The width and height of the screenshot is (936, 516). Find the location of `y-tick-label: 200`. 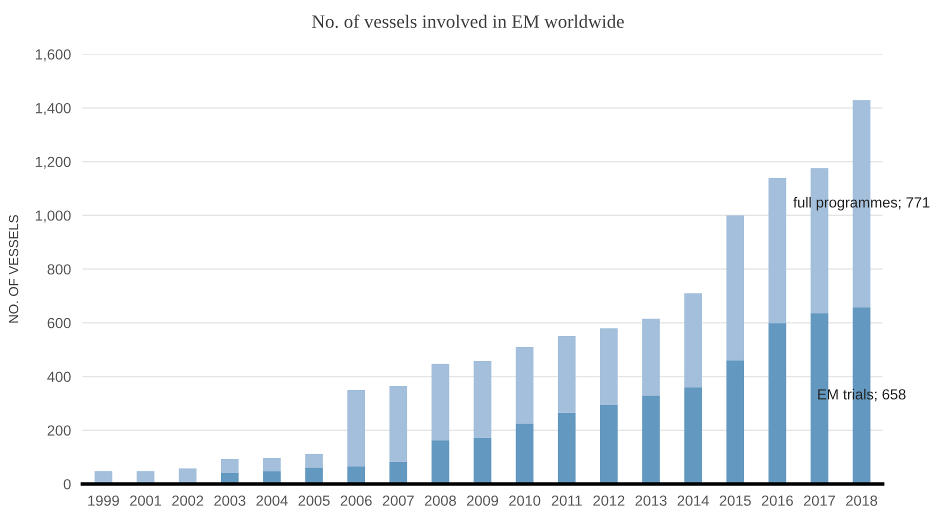

y-tick-label: 200 is located at coordinates (59, 430).